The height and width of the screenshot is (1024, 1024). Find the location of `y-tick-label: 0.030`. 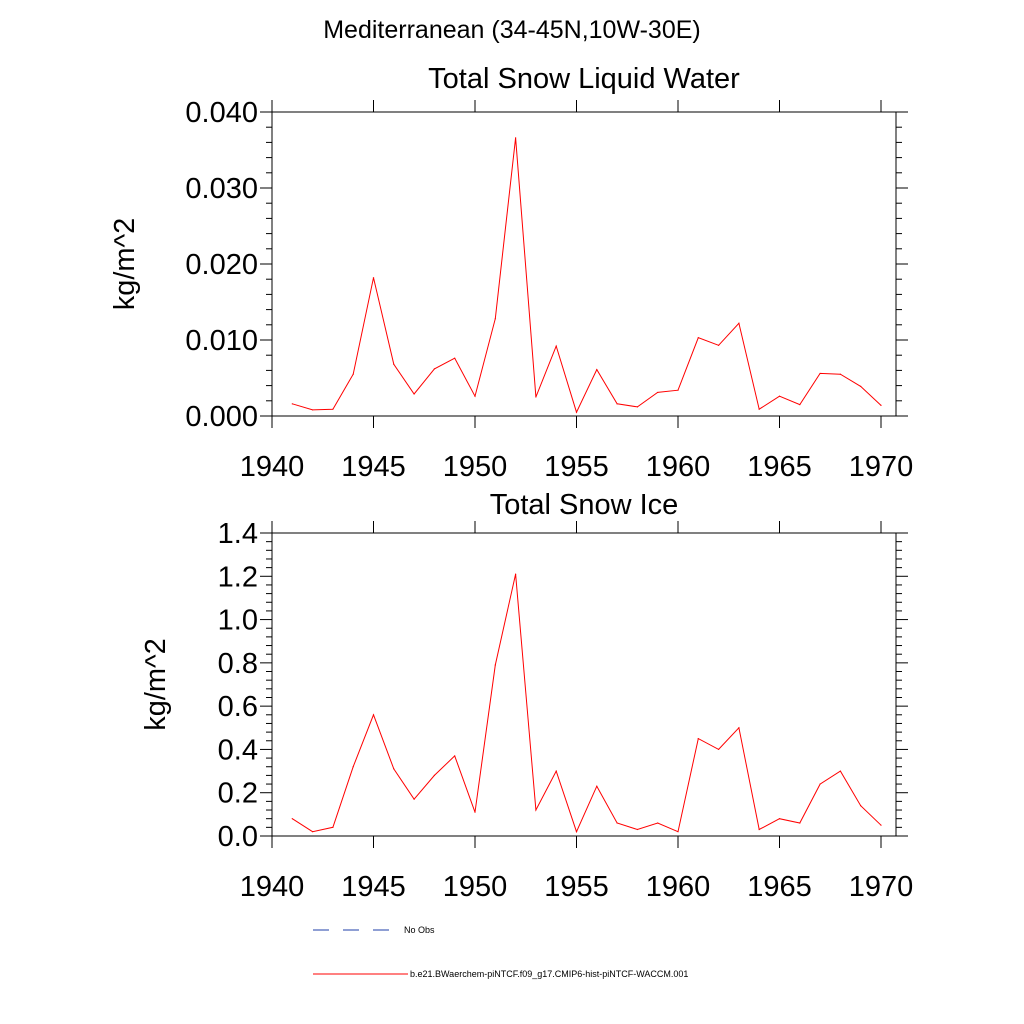

y-tick-label: 0.030 is located at coordinates (221, 189).